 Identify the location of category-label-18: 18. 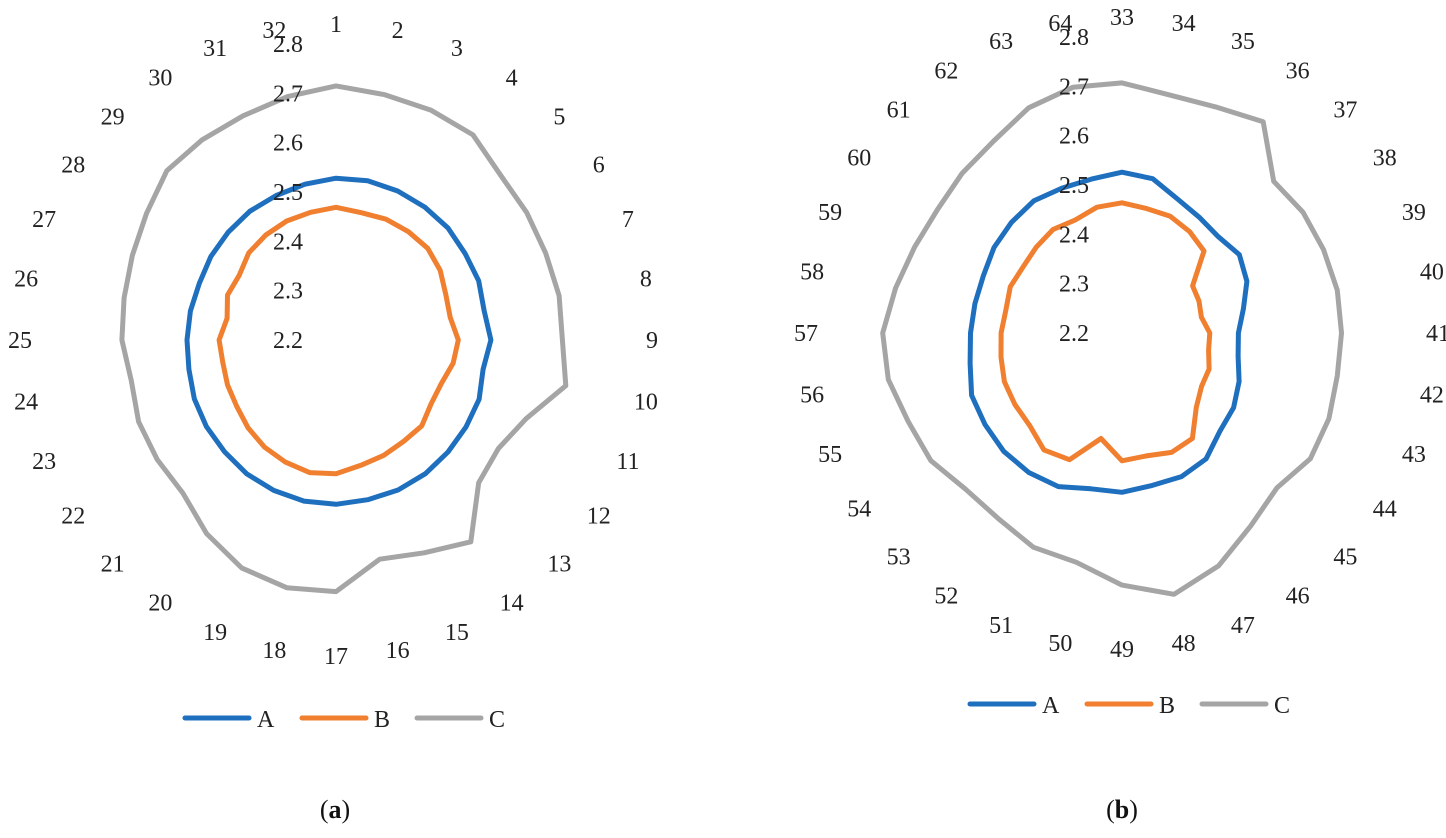
(274, 651).